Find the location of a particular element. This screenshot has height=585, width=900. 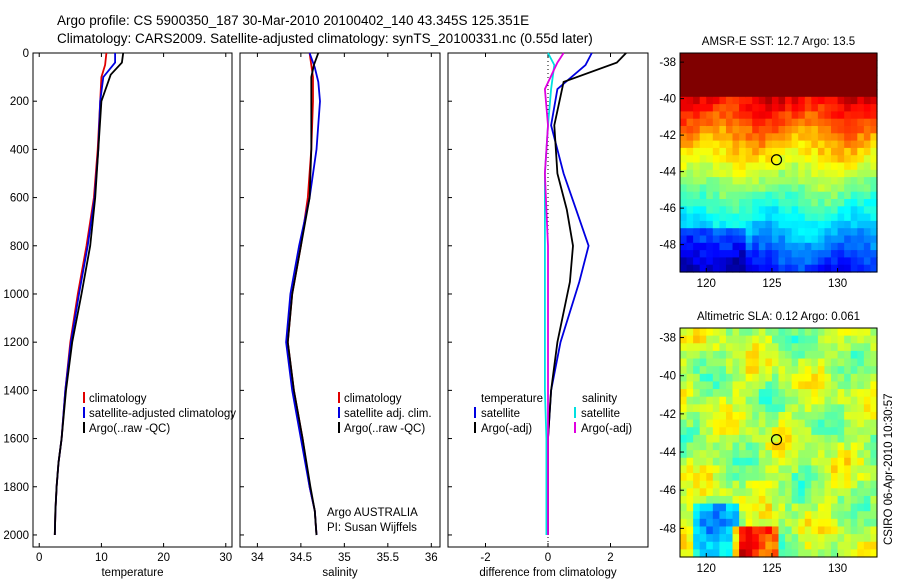

y-tick-label: -38 is located at coordinates (667, 63).